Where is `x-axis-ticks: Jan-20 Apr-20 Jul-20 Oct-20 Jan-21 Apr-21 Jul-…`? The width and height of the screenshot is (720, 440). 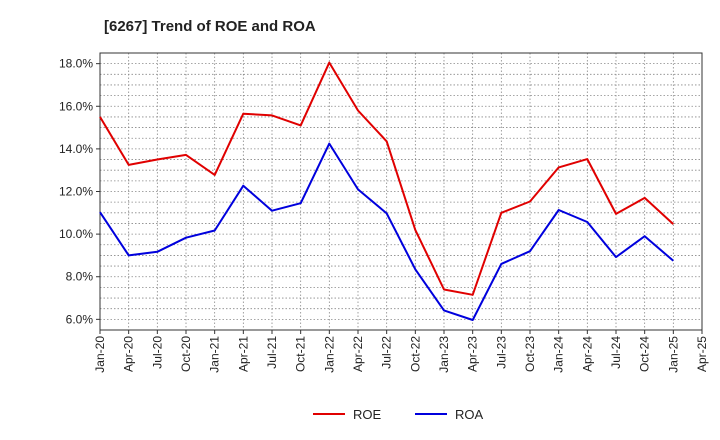 x-axis-ticks: Jan-20 Apr-20 Jul-20 Oct-20 Jan-21 Apr-21 Jul-… is located at coordinates (401, 351).